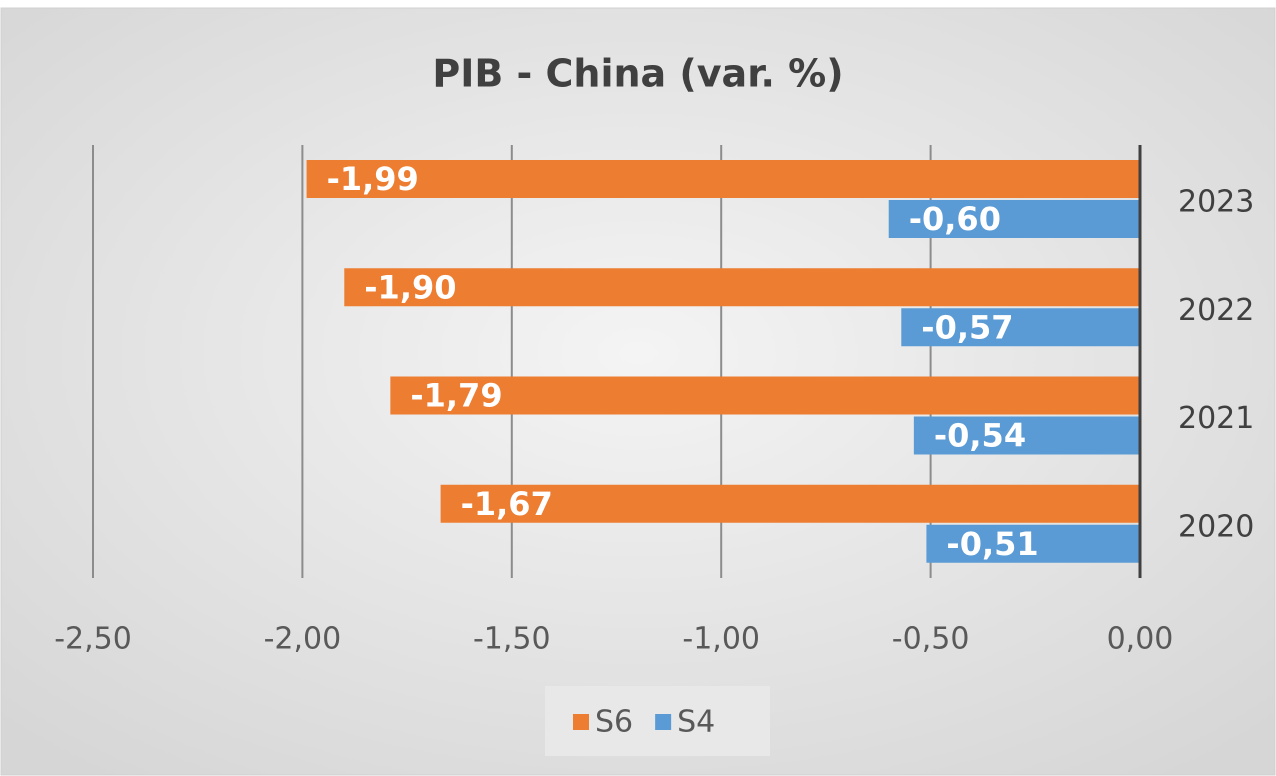 The image size is (1276, 776). What do you see at coordinates (696, 722) in the screenshot?
I see `legend-label: S4` at bounding box center [696, 722].